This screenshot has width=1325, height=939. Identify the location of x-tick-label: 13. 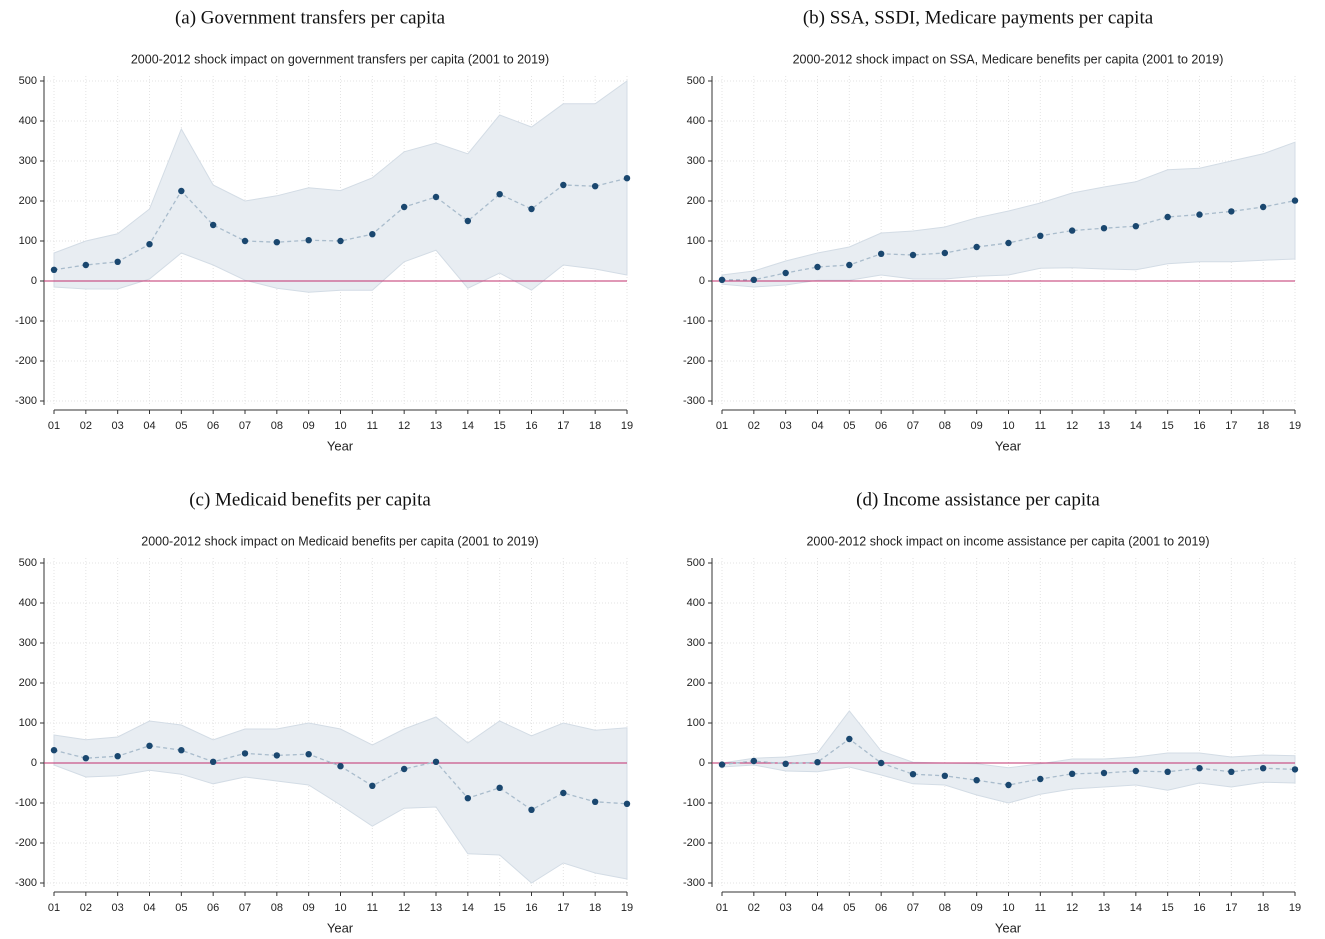
(436, 426).